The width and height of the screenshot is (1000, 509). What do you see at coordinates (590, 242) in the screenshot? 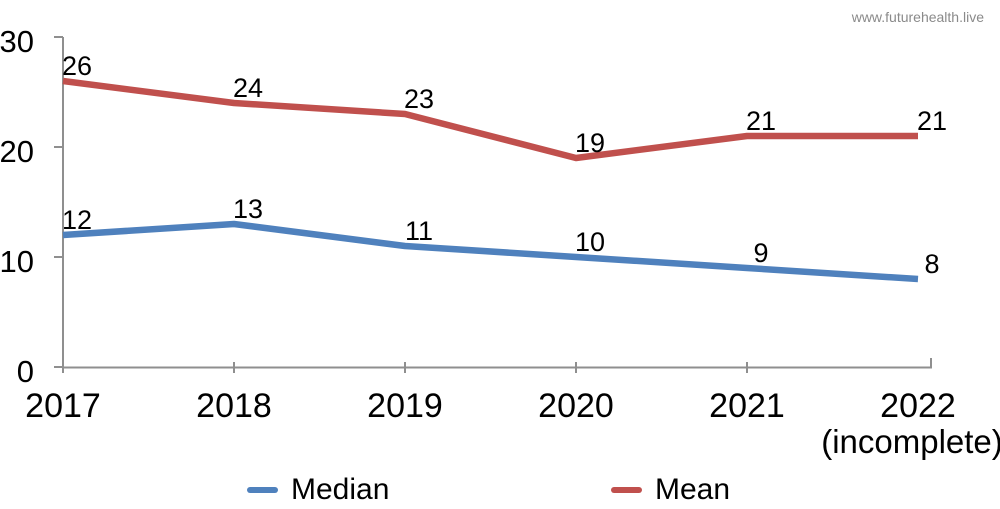
I see `median-data-label: 10` at bounding box center [590, 242].